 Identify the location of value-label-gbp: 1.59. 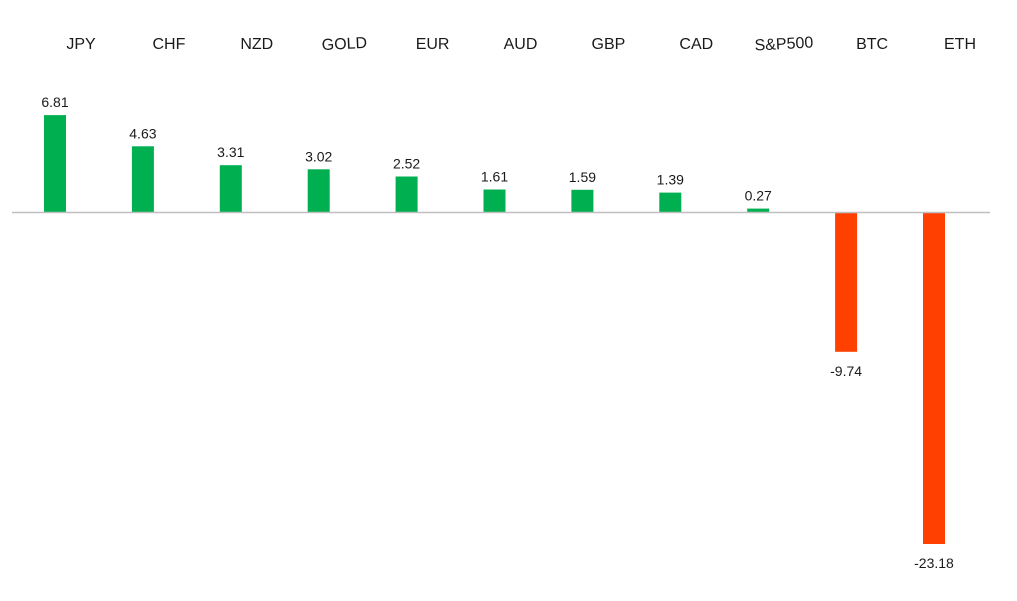
(582, 177).